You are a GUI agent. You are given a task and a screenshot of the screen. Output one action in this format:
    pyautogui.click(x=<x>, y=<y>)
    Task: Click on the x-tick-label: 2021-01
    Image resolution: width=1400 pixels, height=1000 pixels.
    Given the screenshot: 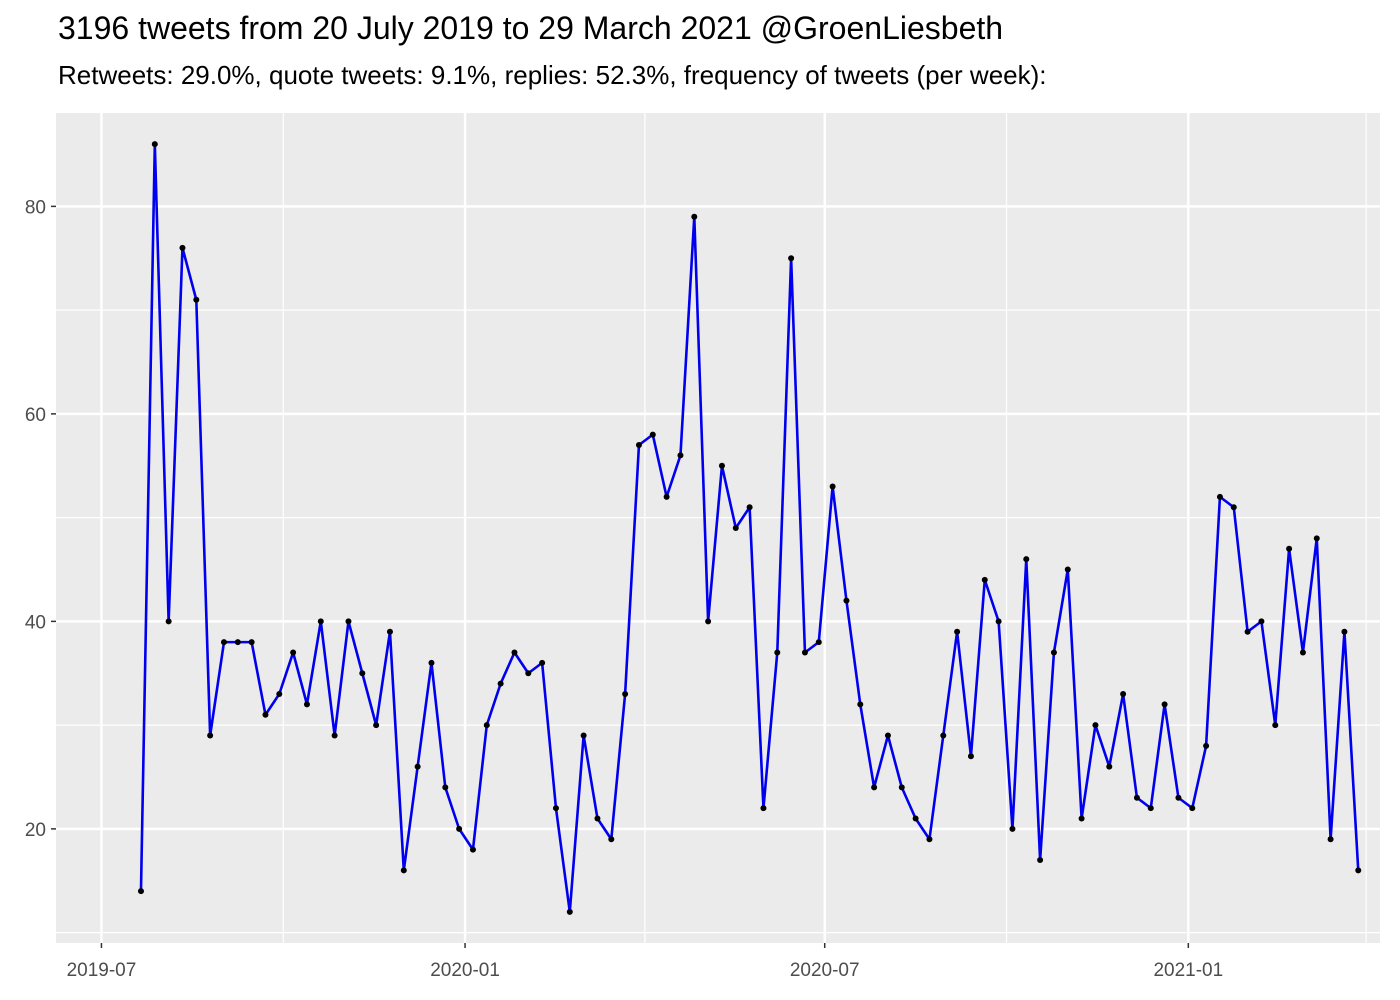 What is the action you would take?
    pyautogui.click(x=1188, y=970)
    